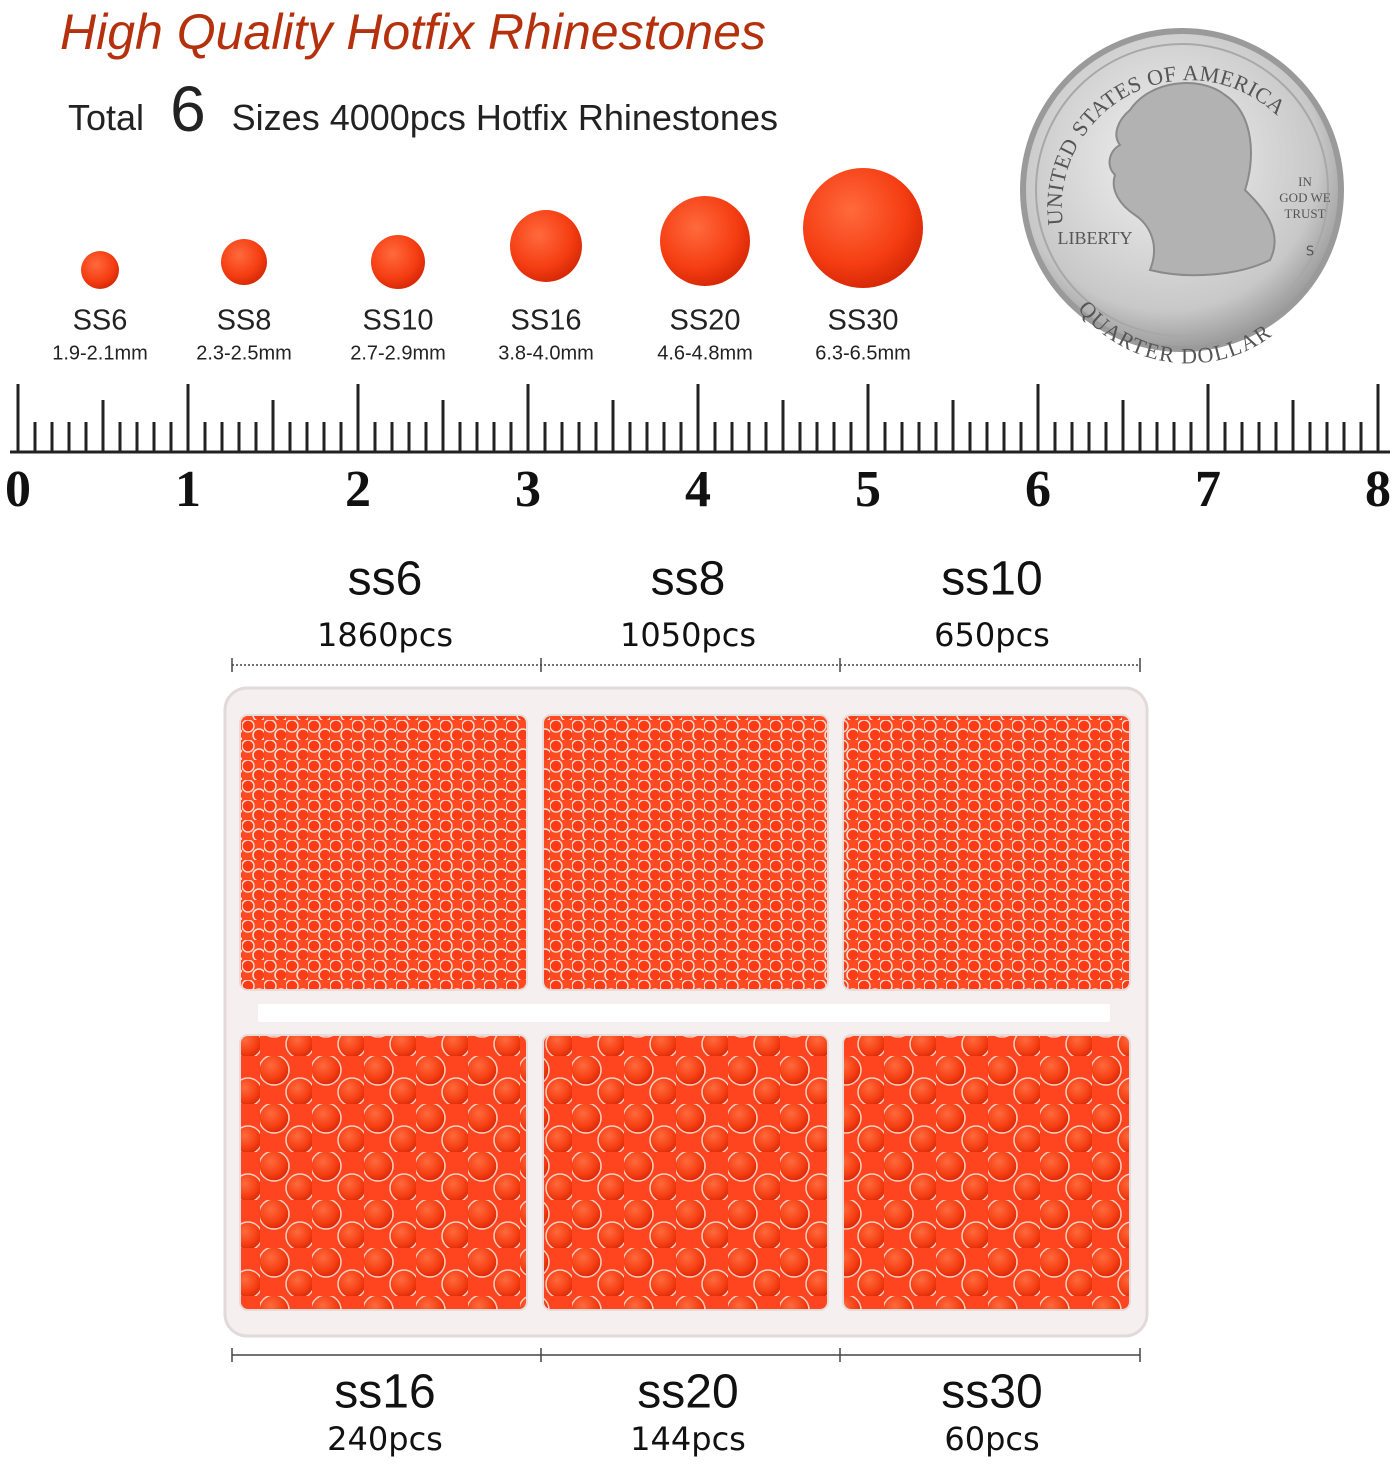  What do you see at coordinates (991, 1392) in the screenshot?
I see `compartment-size: ss30` at bounding box center [991, 1392].